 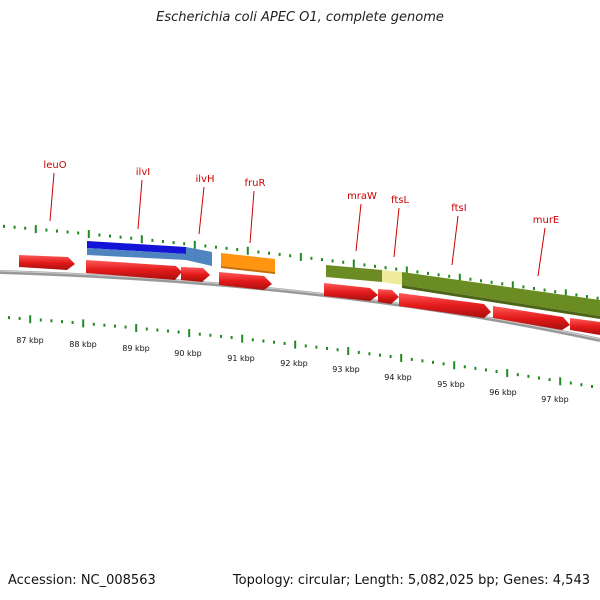 I want to click on ilvI-top-bar, so click(x=136, y=247).